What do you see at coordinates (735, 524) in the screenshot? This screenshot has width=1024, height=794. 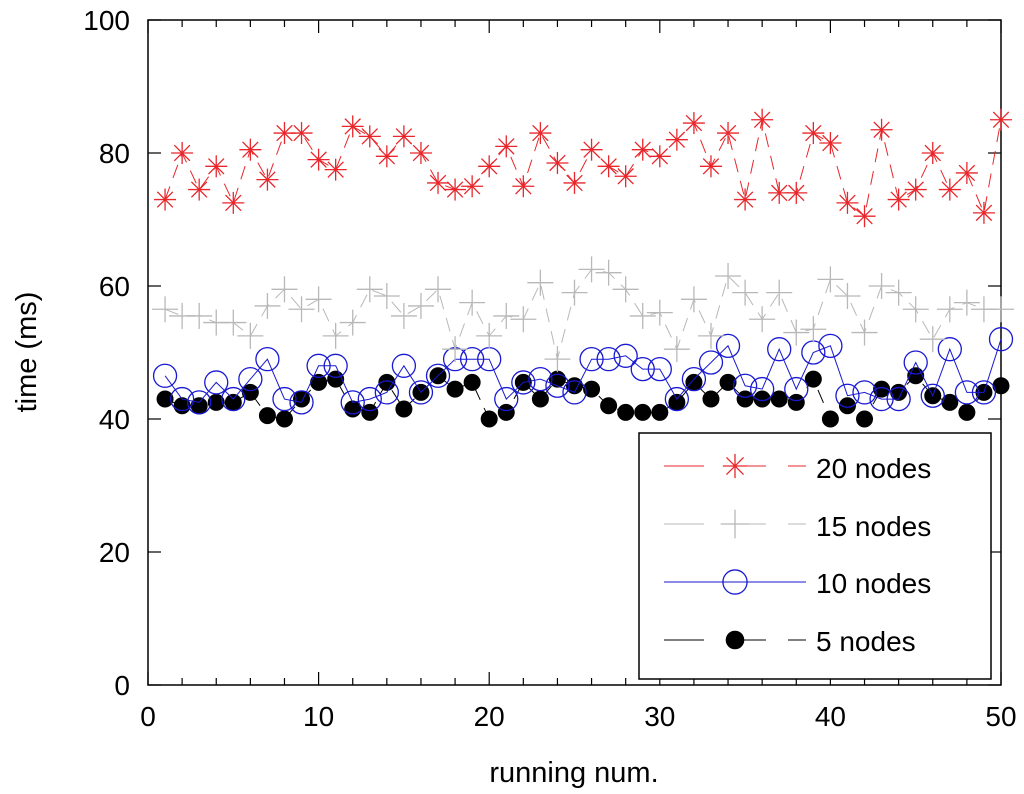 I see `legend-marker-15-nodes` at bounding box center [735, 524].